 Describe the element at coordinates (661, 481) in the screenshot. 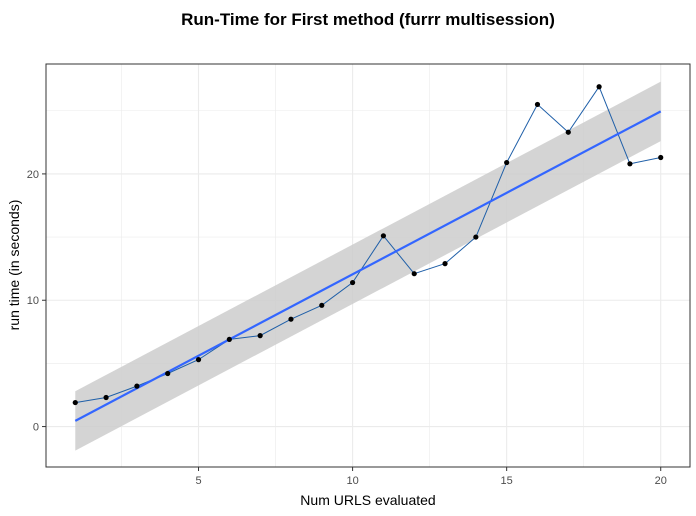

I see `x-tick-label: 20` at that location.